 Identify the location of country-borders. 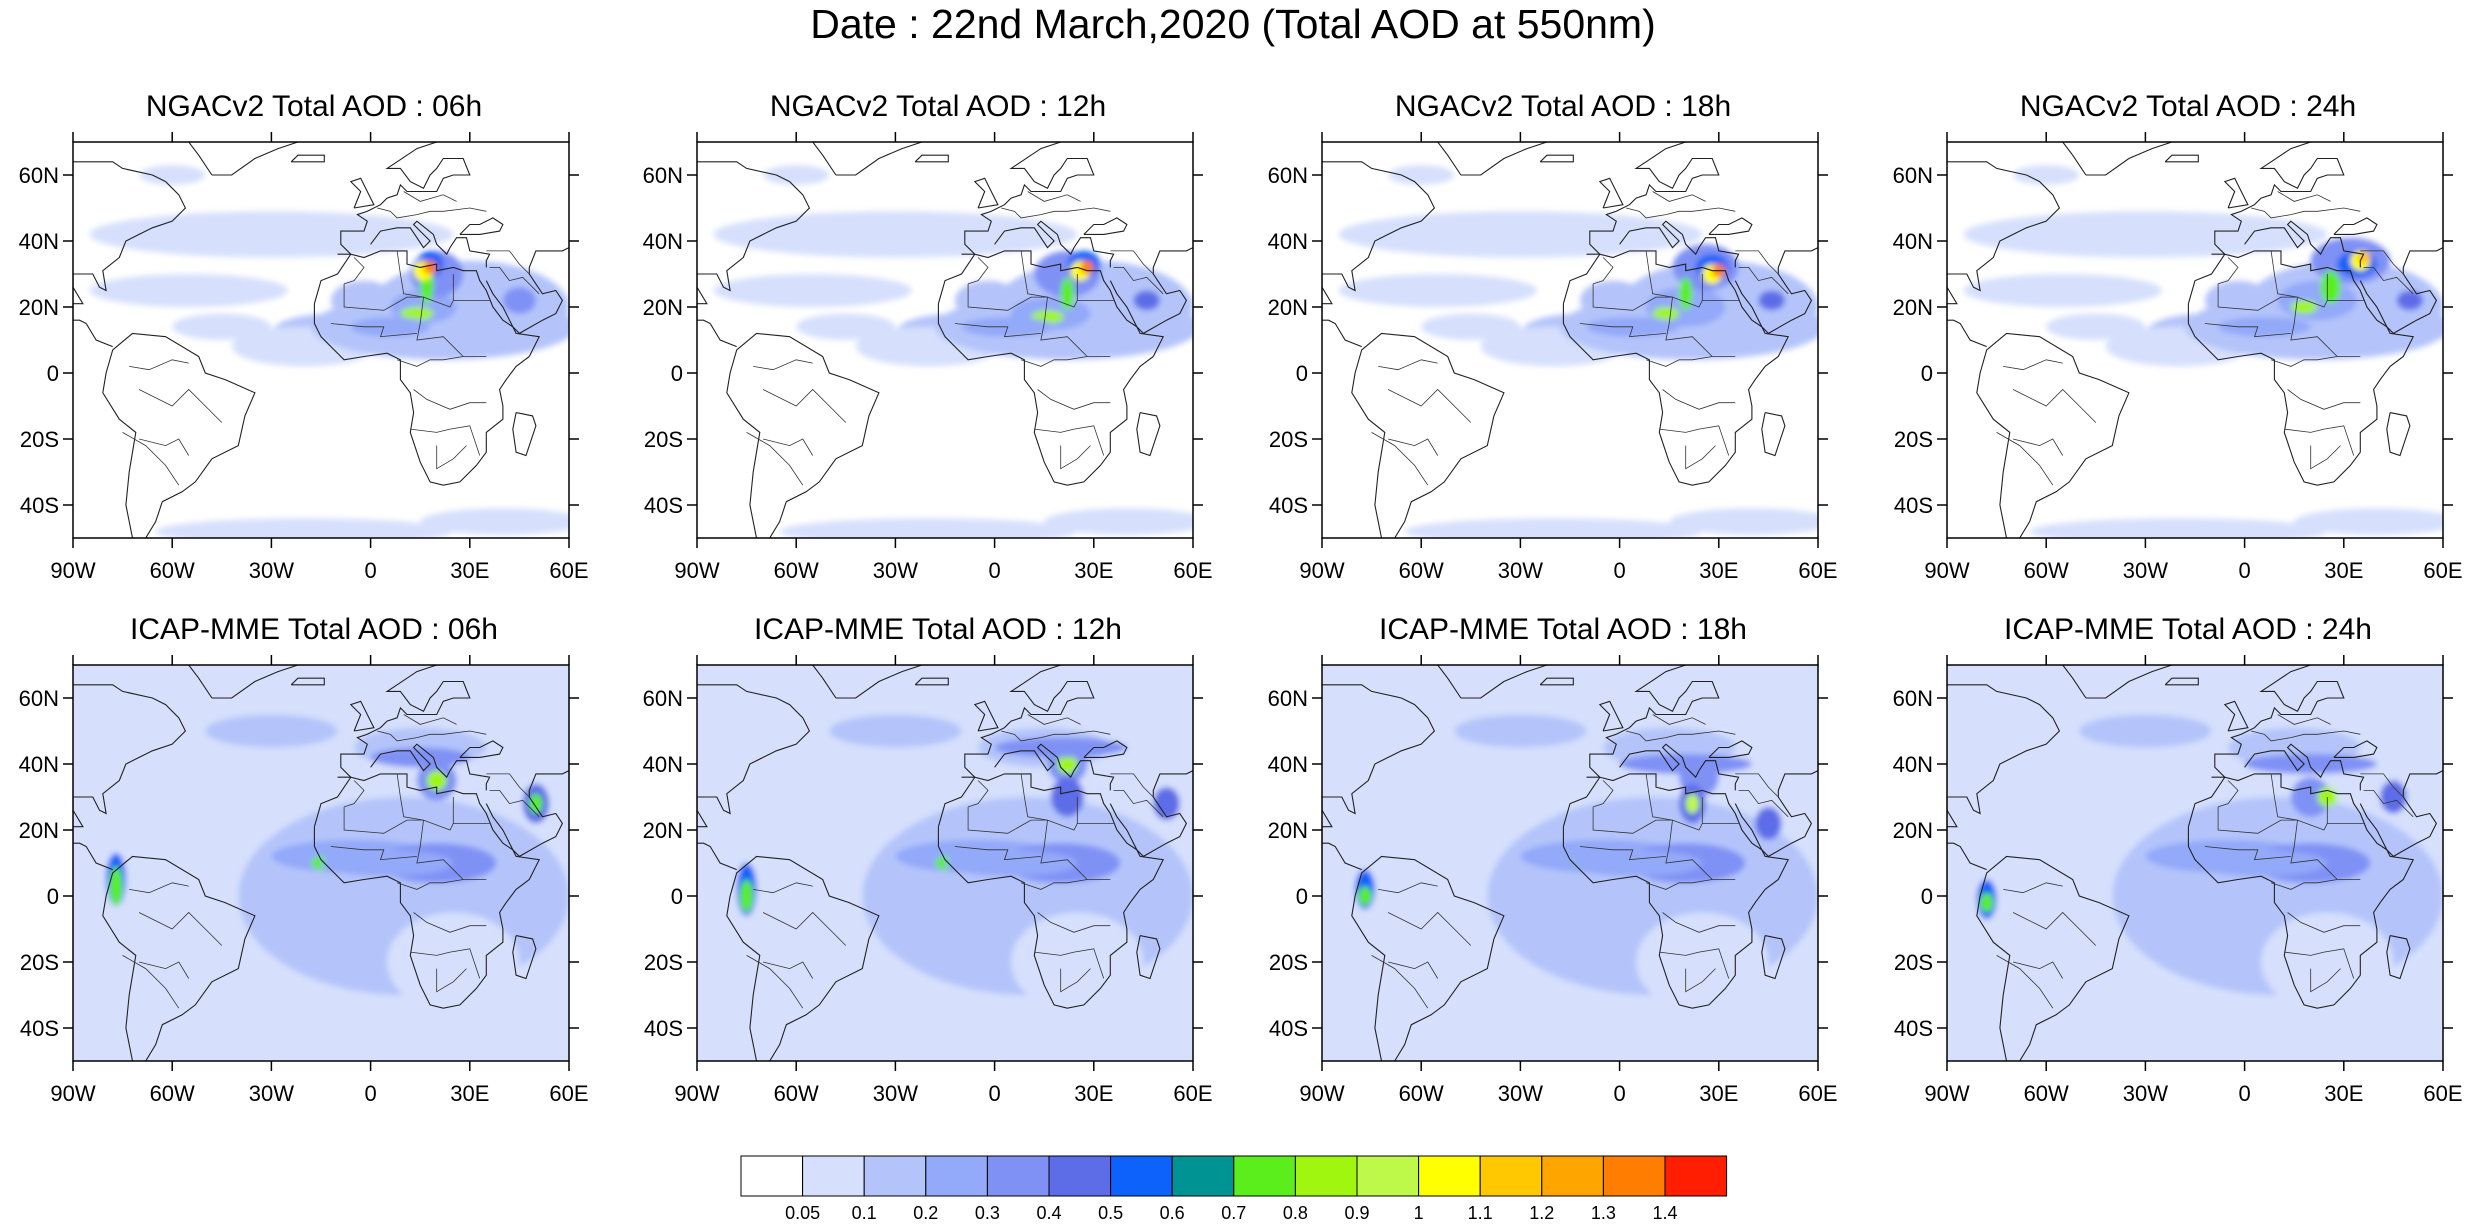
(331, 861).